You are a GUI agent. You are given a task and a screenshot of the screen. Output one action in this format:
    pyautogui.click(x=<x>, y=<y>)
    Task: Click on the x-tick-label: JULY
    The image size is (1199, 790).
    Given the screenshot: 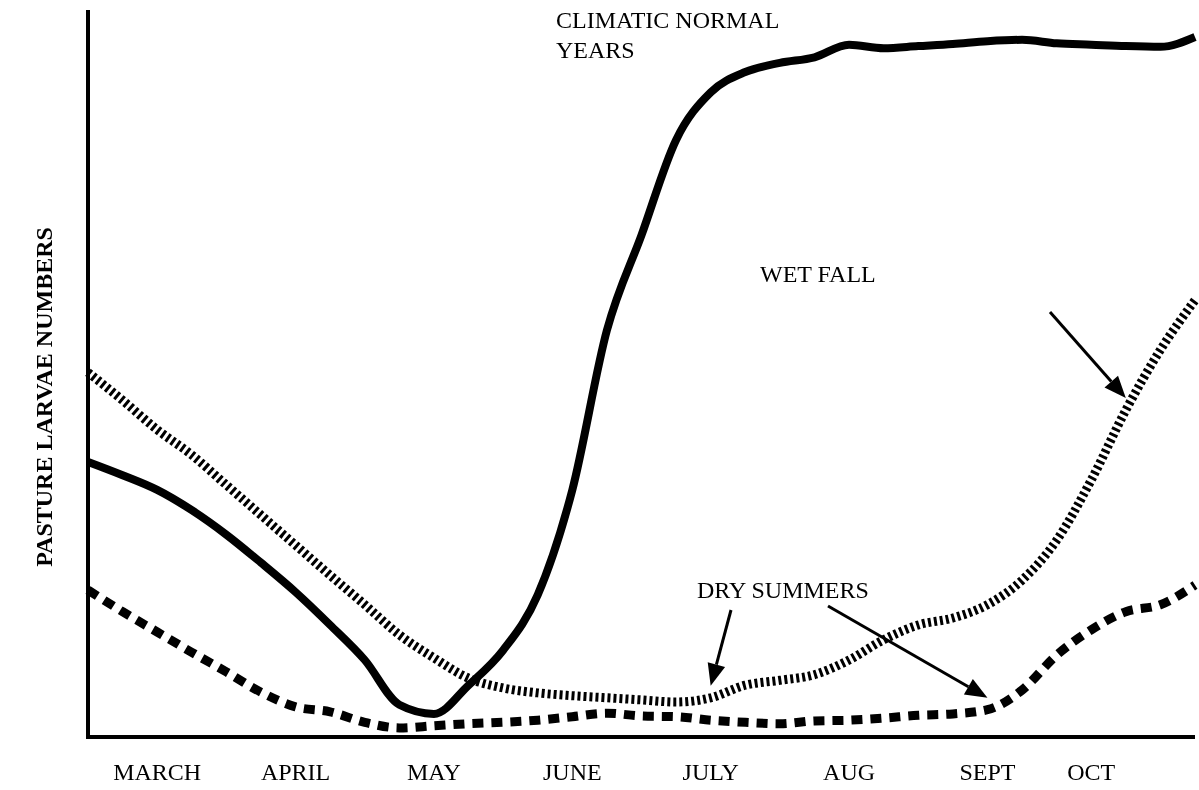 What is the action you would take?
    pyautogui.click(x=710, y=772)
    